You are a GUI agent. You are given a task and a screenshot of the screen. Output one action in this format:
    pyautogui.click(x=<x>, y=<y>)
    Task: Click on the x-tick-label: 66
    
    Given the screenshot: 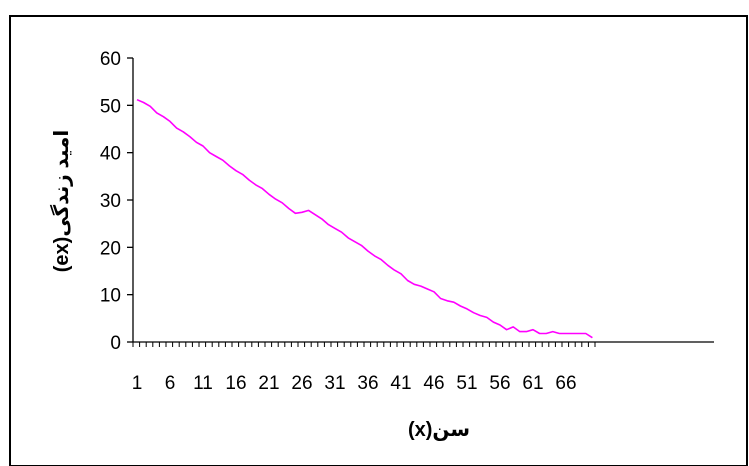 What is the action you would take?
    pyautogui.click(x=565, y=383)
    